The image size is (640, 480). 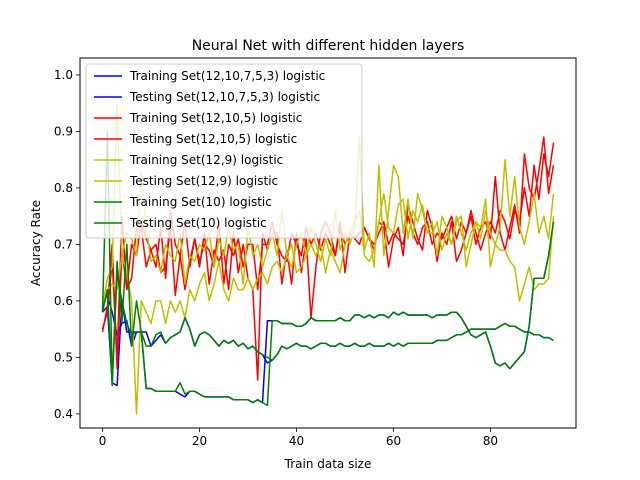 What do you see at coordinates (200, 202) in the screenshot?
I see `legend-label: Training Set(10) logistic` at bounding box center [200, 202].